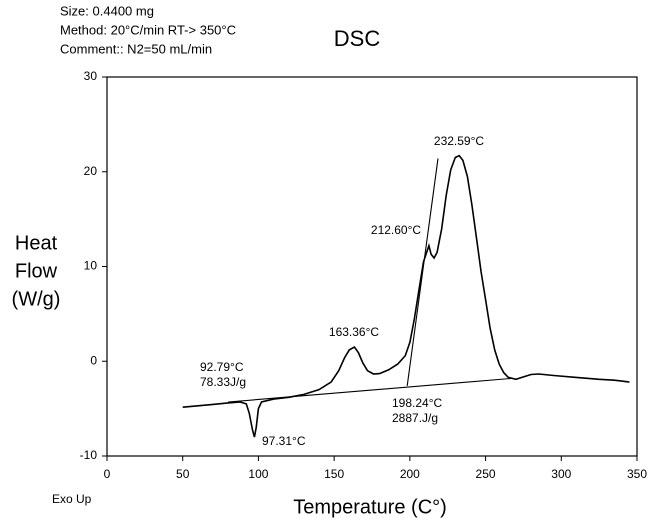 The height and width of the screenshot is (523, 653). I want to click on x-tick-label: 100, so click(258, 474).